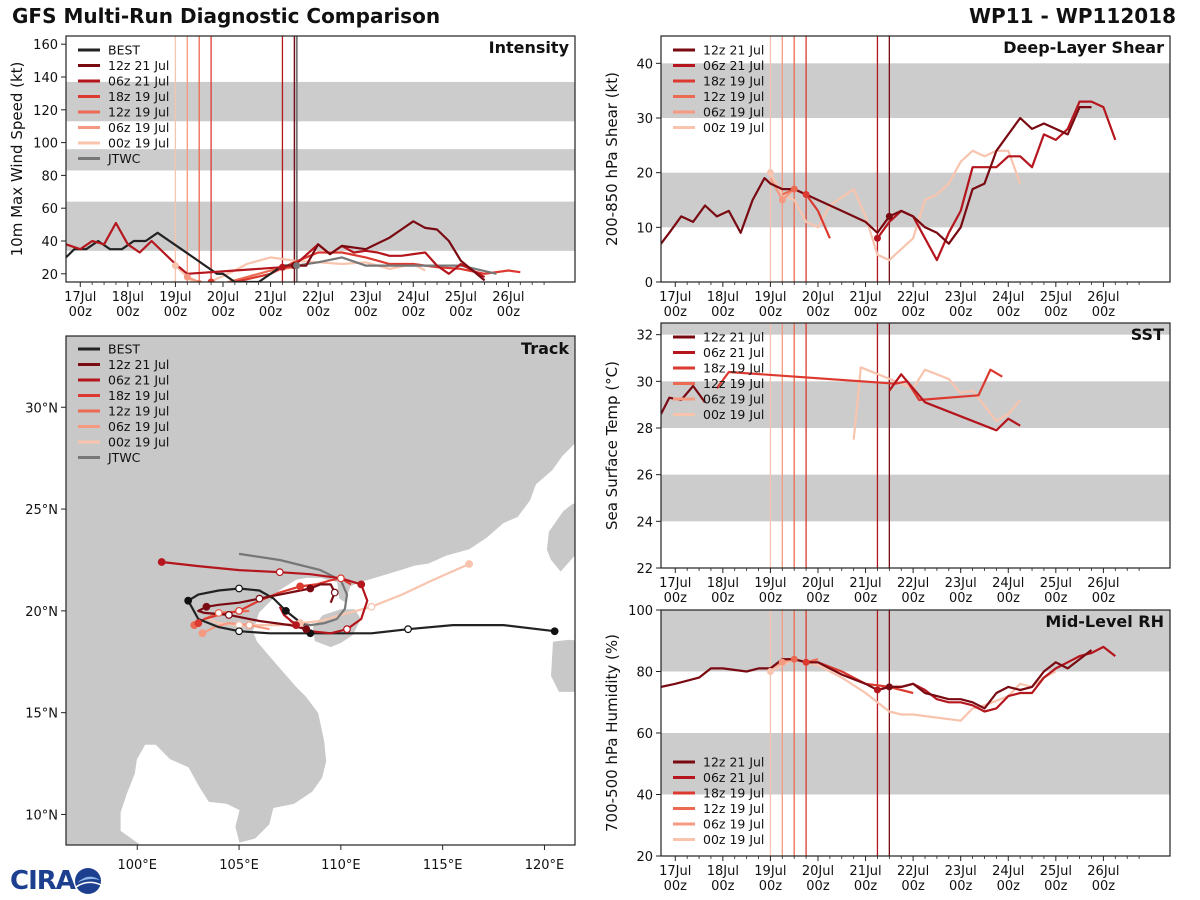 The height and width of the screenshot is (900, 1200). I want to click on track-line-06z-19-jul, so click(235, 628).